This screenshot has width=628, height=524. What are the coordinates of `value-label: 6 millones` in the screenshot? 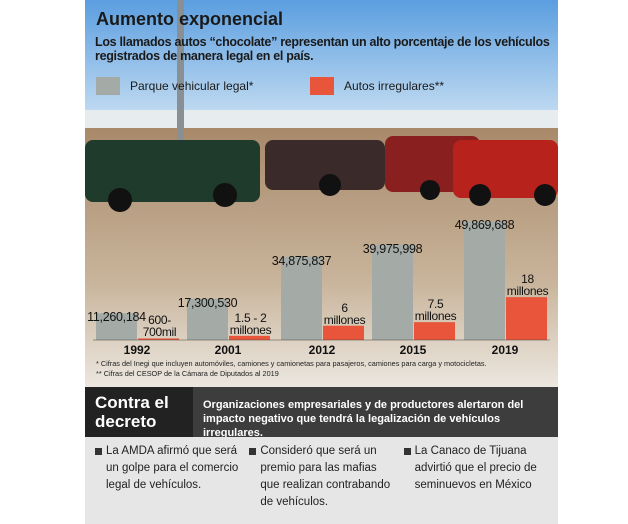 It's located at (344, 313).